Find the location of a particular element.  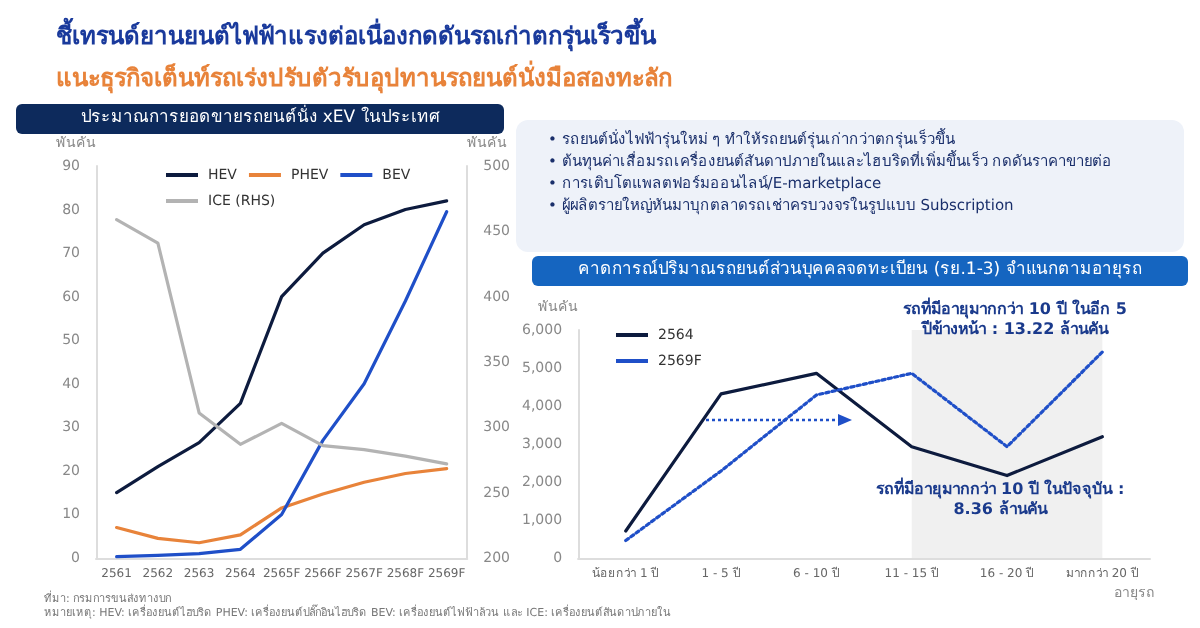

annotation: รถที่มีอายุมากกว่า 10 ปี ในปัจจุบัน : 8.36 ล้านคัน is located at coordinates (1000, 500).